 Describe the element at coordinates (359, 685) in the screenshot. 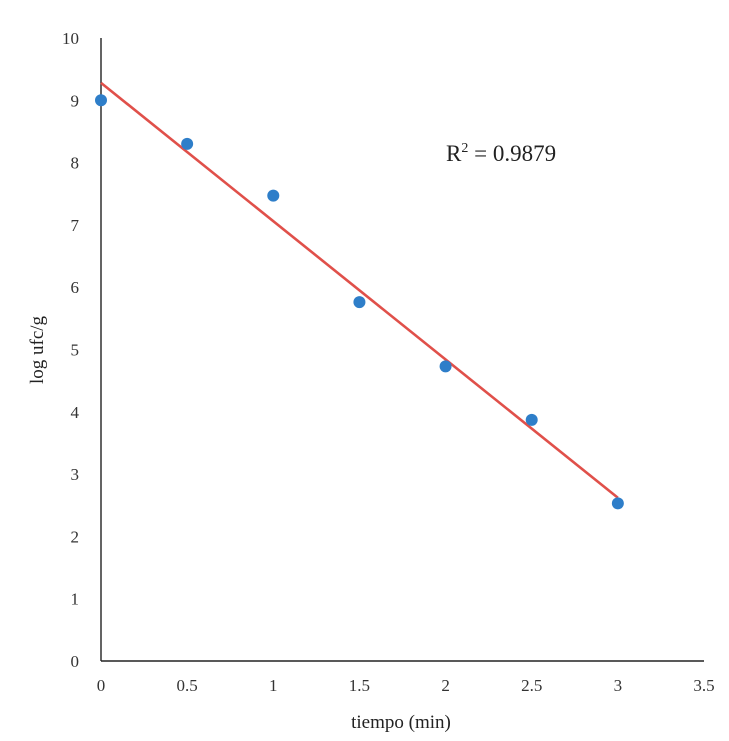

I see `x-tick-label: 1.5` at that location.